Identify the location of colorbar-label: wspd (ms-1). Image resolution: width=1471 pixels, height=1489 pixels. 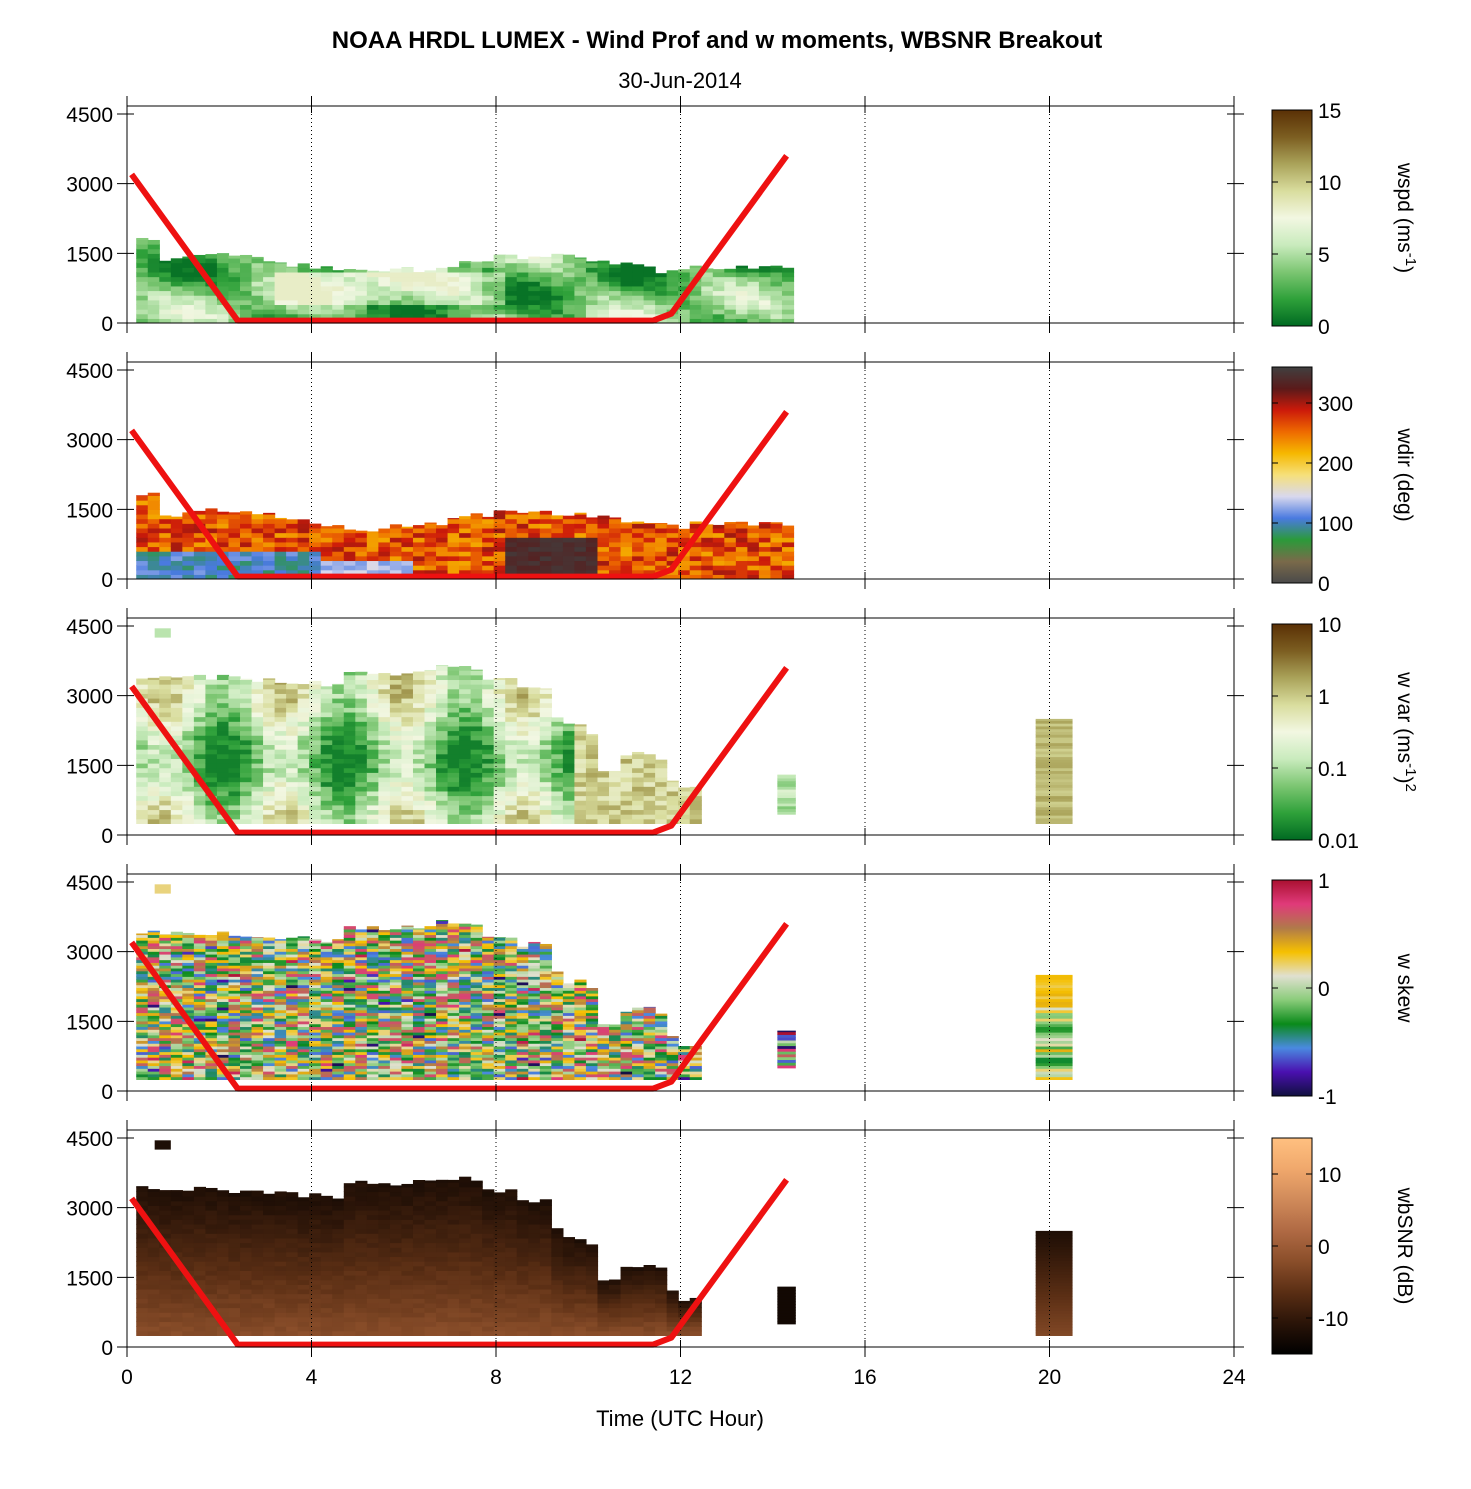
(1406, 217).